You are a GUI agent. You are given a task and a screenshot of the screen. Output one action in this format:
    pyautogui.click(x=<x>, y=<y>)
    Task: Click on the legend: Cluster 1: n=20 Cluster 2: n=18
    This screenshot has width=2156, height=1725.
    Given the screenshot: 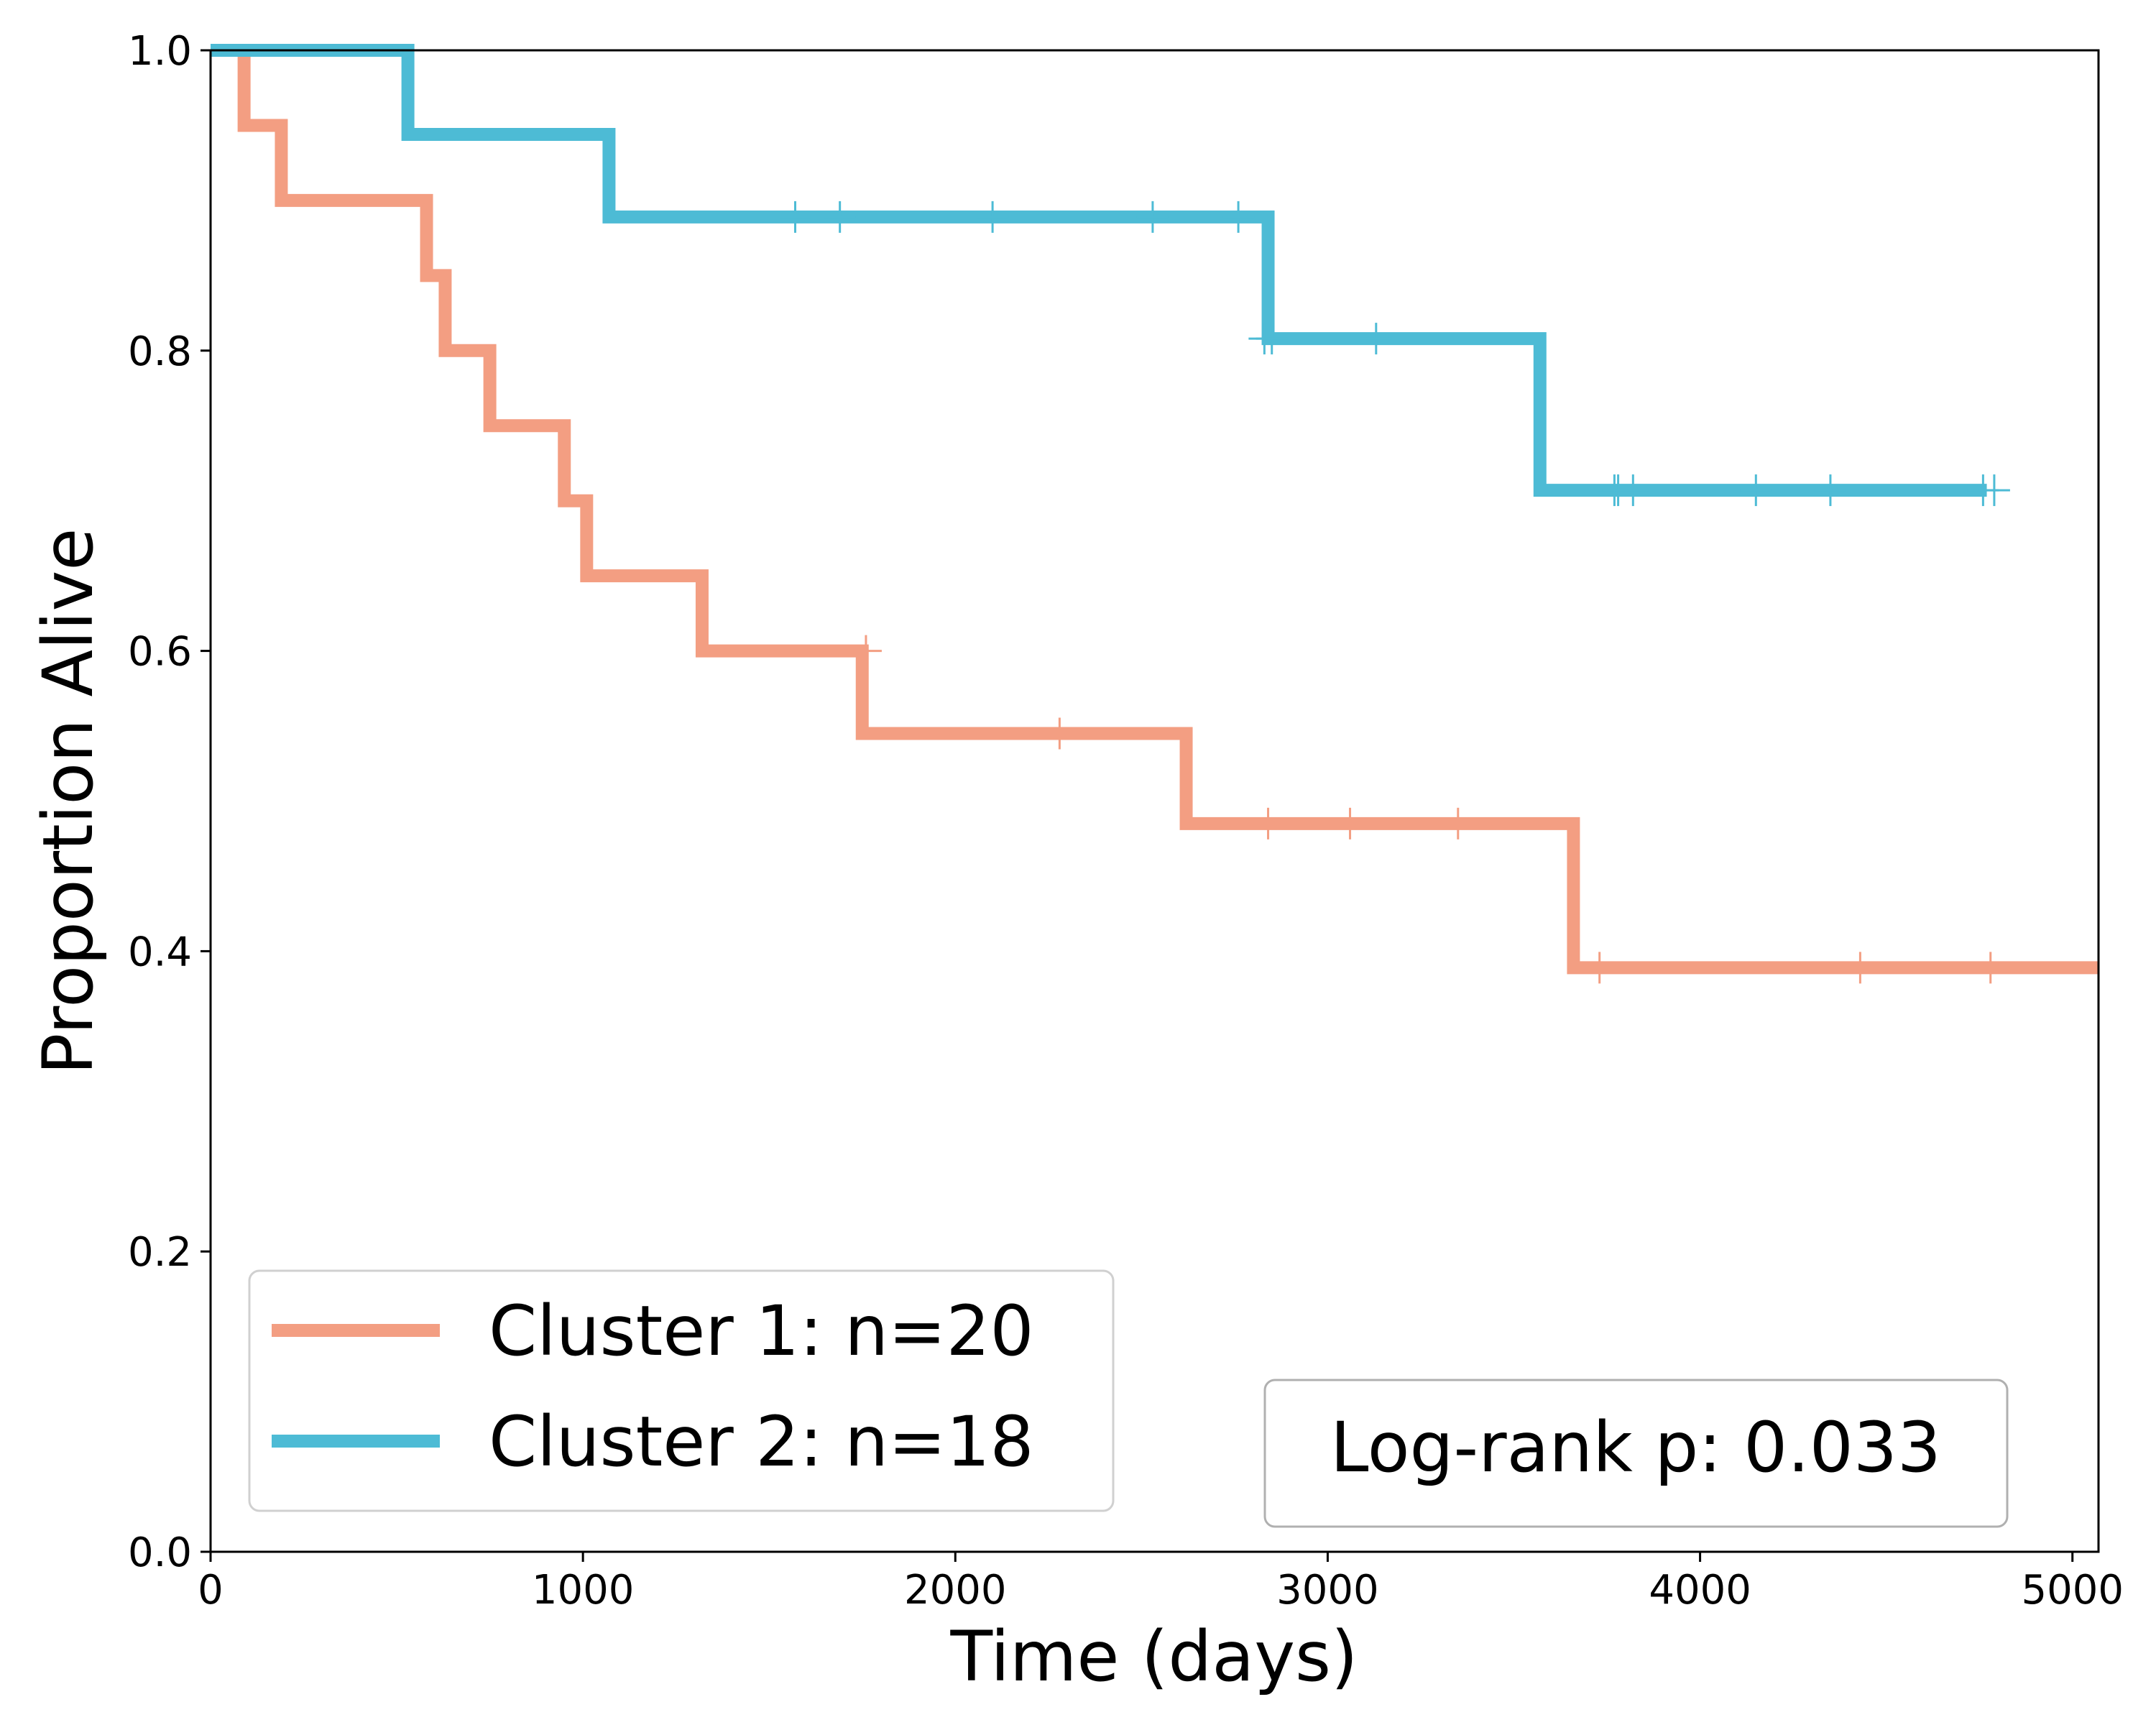 What is the action you would take?
    pyautogui.click(x=681, y=1390)
    